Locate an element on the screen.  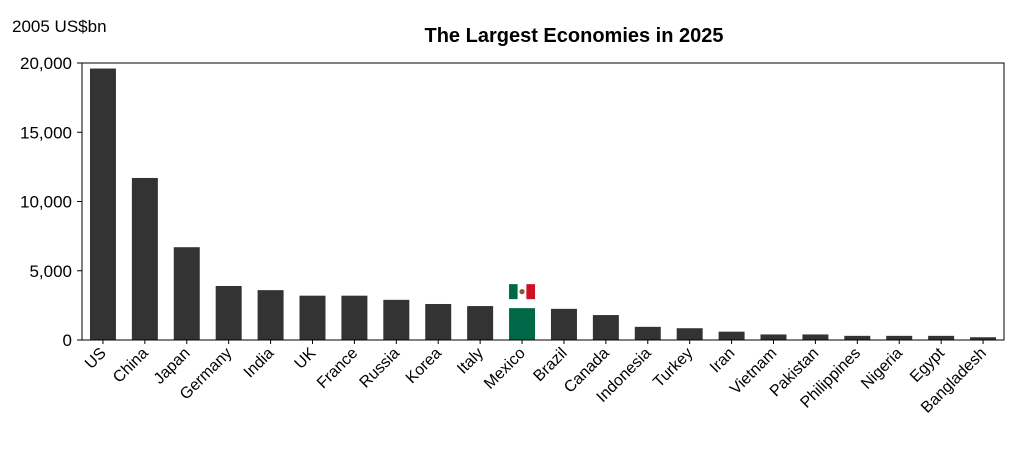
x-tick-label: Russia is located at coordinates (380, 368).